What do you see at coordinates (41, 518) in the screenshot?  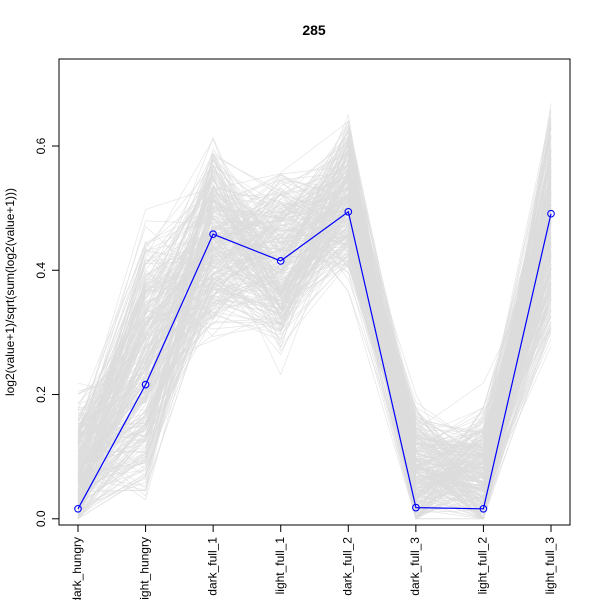 I see `y-tick-label: 0.0` at bounding box center [41, 518].